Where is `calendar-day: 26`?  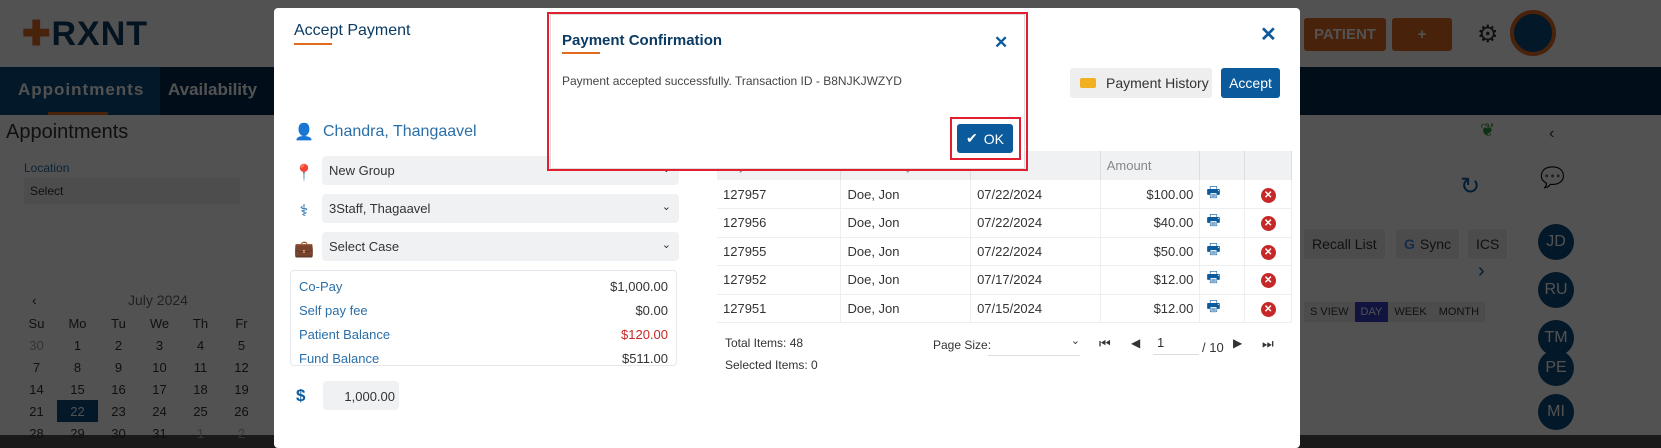 calendar-day: 26 is located at coordinates (241, 411).